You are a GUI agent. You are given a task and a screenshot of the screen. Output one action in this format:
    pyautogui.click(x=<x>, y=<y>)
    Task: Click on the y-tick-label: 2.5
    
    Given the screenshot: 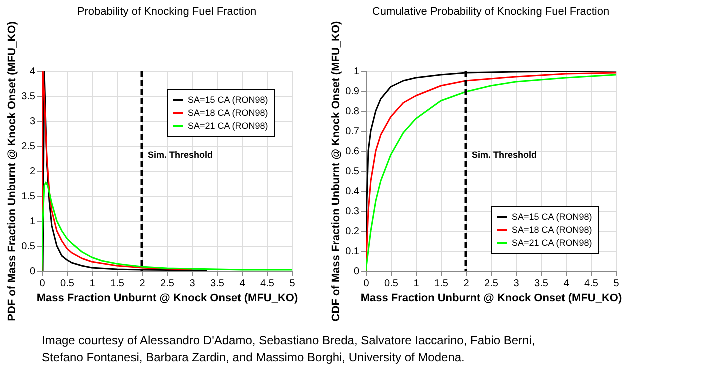 What is the action you would take?
    pyautogui.click(x=29, y=147)
    